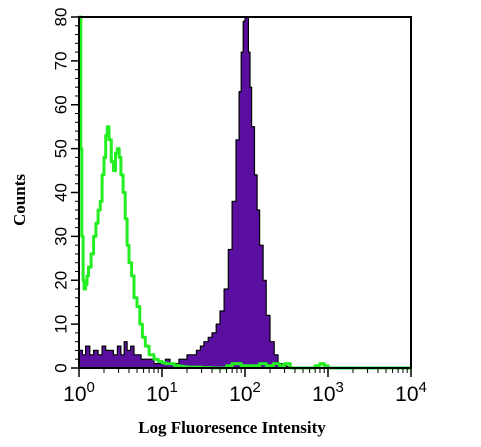  I want to click on y-tick-label: 50, so click(60, 148).